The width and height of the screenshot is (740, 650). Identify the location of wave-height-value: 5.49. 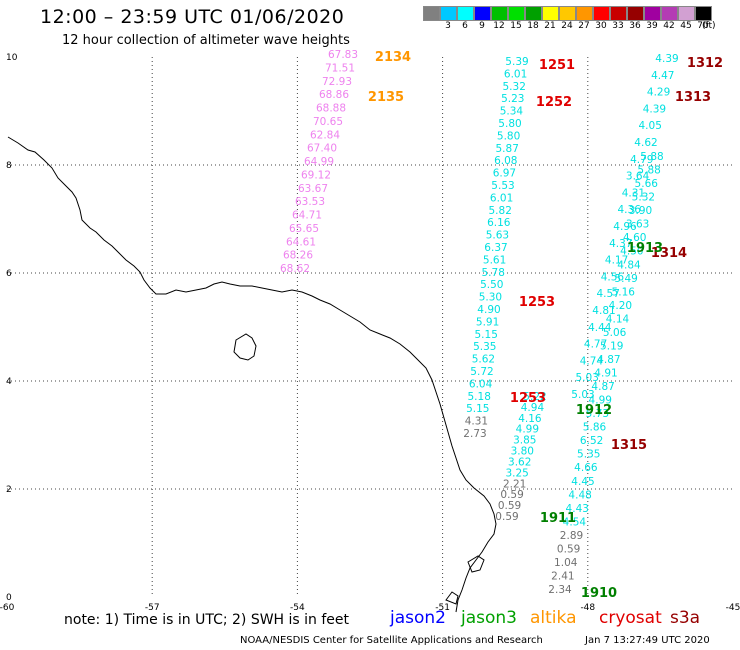
(625, 279).